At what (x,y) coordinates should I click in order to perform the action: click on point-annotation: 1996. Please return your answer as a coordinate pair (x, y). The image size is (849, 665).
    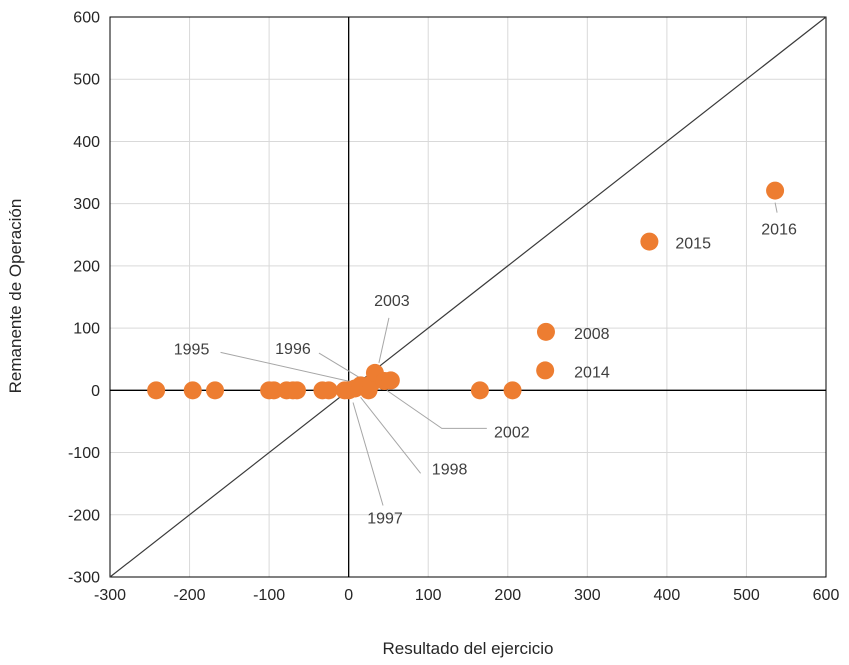
    Looking at the image, I should click on (293, 349).